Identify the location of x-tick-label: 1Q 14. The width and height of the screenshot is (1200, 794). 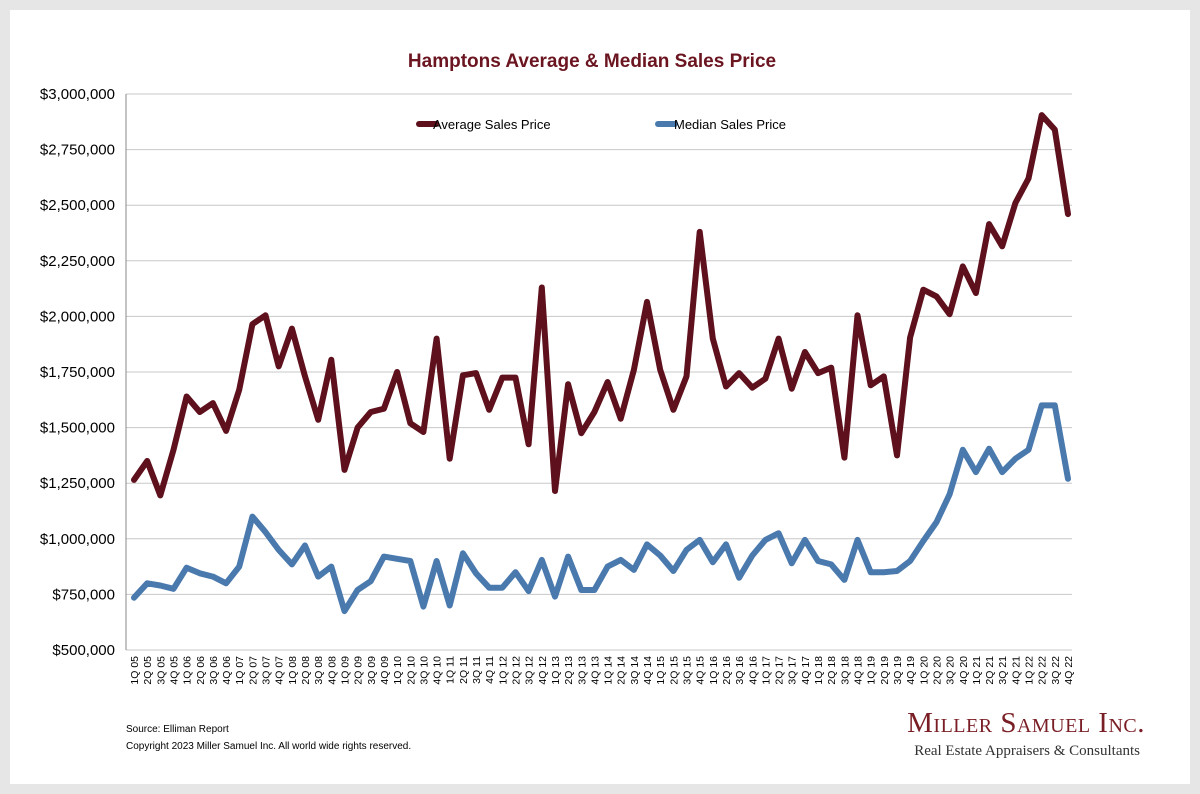
(609, 670).